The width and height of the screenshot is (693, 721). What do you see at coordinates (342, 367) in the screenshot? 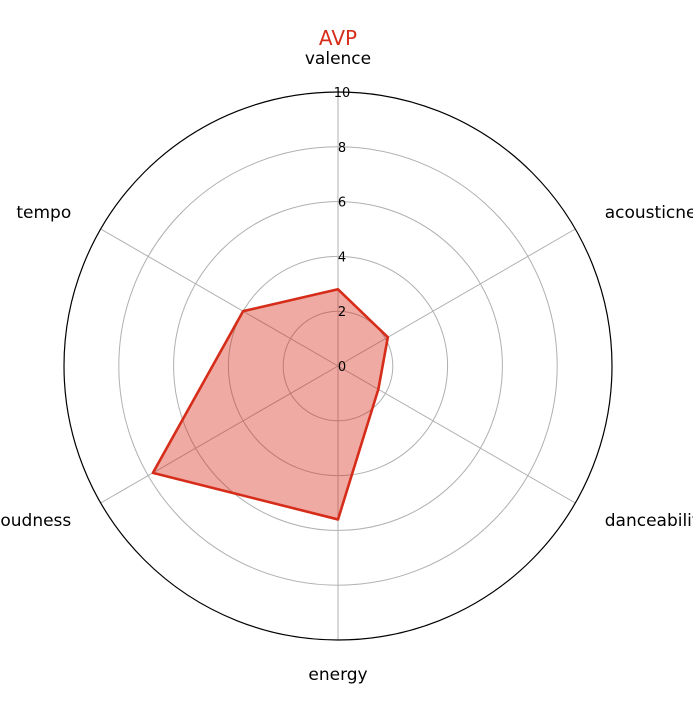
I see `r-tick-label-0: 0` at bounding box center [342, 367].